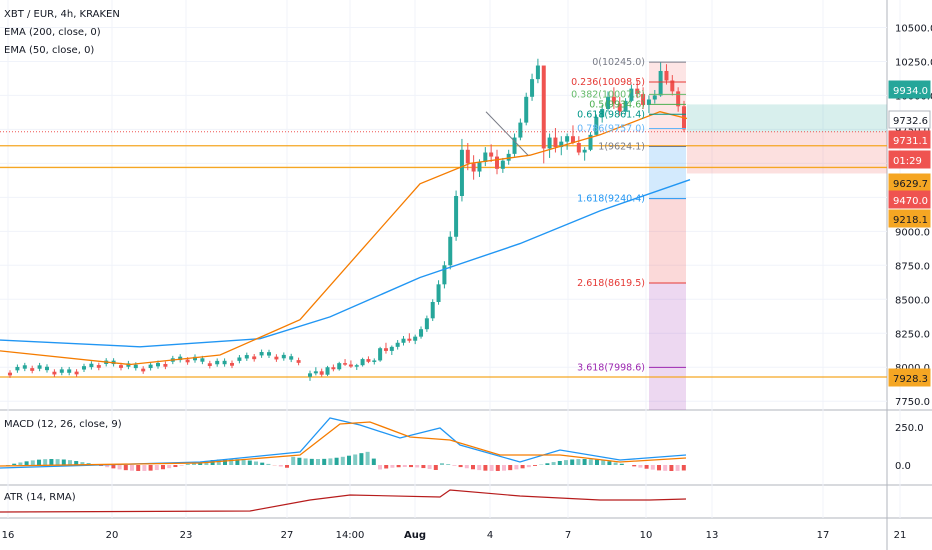 The height and width of the screenshot is (550, 932). I want to click on fib-label: 1(9624.1), so click(621, 147).